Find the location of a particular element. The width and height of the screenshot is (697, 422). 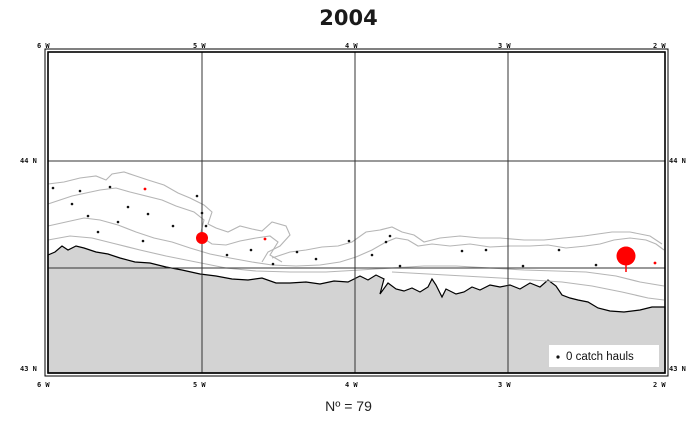

catch-point-large is located at coordinates (626, 256).